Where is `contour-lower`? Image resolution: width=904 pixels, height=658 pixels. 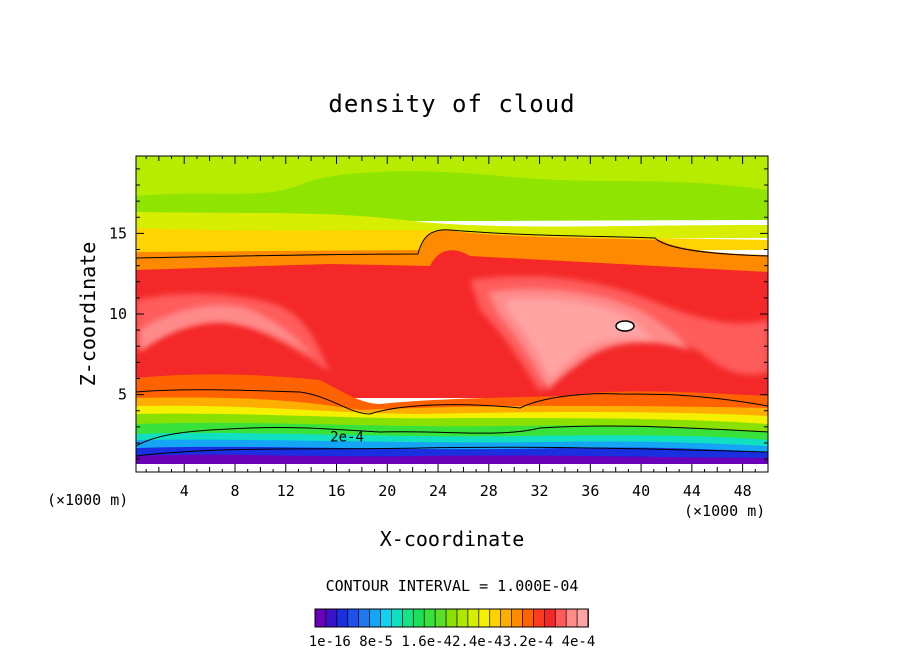
contour-lower is located at coordinates (452, 451).